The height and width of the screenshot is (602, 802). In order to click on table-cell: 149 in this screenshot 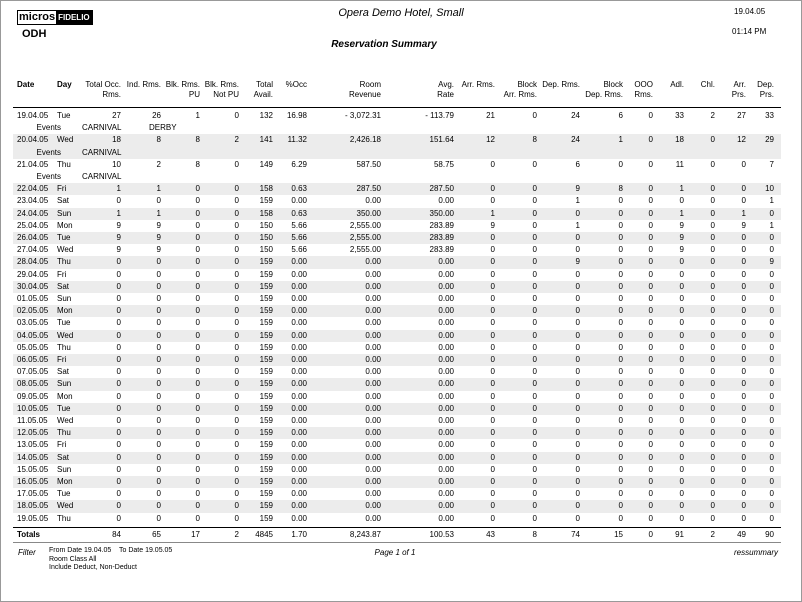, I will do `click(266, 164)`.